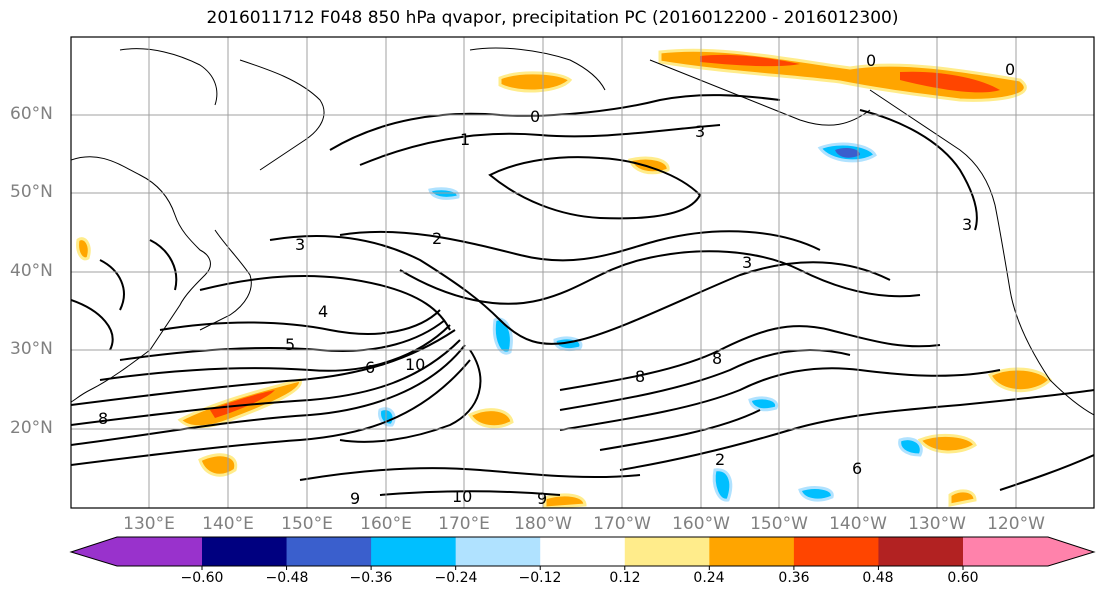 This screenshot has width=1105, height=601. I want to click on colorbar-tick-label: −0.12, so click(540, 578).